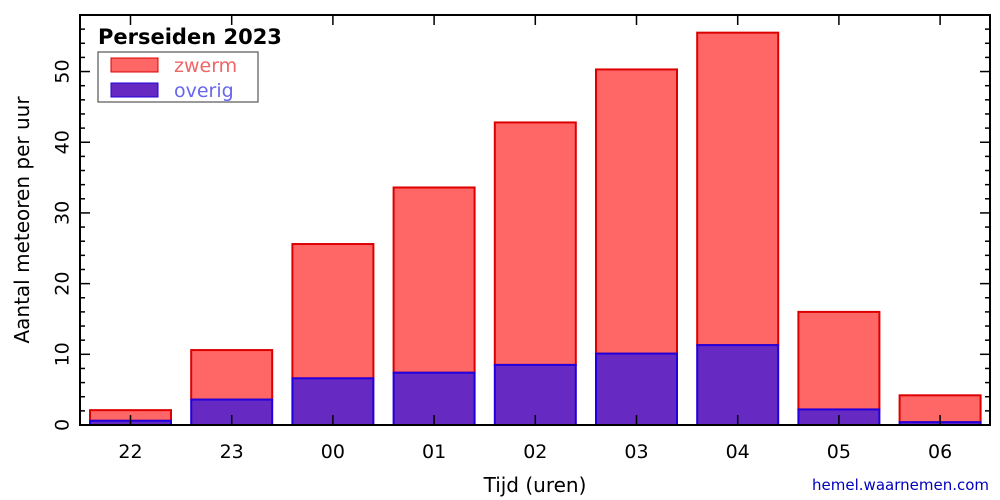 The height and width of the screenshot is (500, 1000). Describe the element at coordinates (63, 284) in the screenshot. I see `y-tick-label: 20` at that location.